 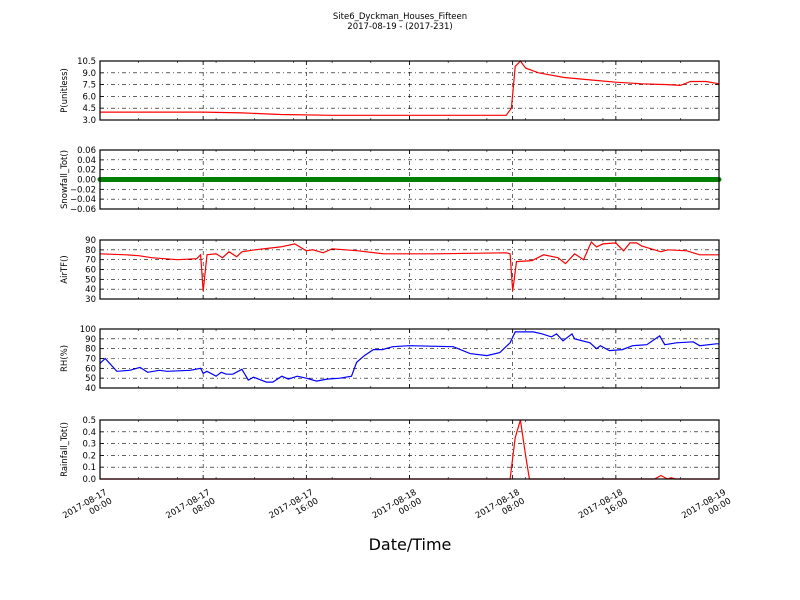 What do you see at coordinates (89, 433) in the screenshot?
I see `y-tick-label: 0.4` at bounding box center [89, 433].